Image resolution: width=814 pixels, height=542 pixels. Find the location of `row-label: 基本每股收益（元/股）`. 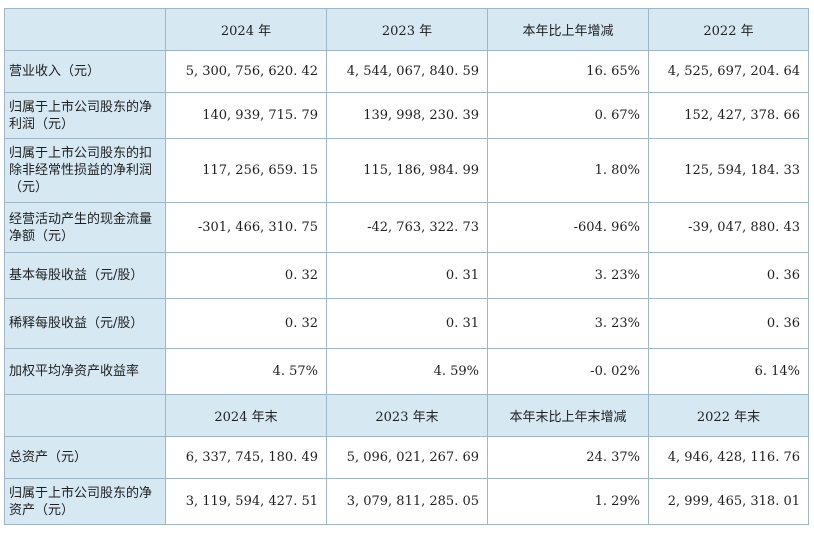

row-label: 基本每股收益（元/股） is located at coordinates (85, 275).